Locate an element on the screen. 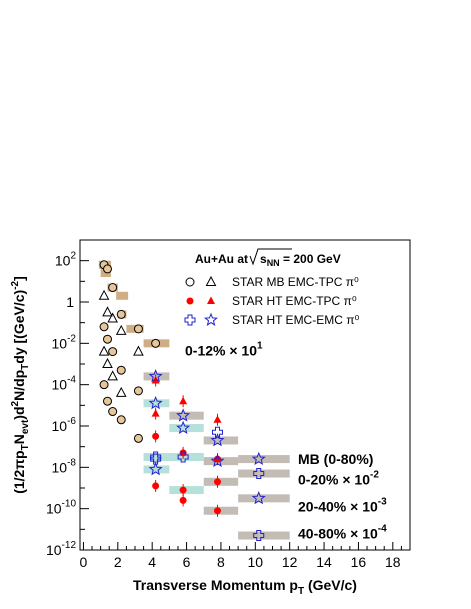  y-tick-label: 10⁻¹⁰ is located at coordinates (61, 508).